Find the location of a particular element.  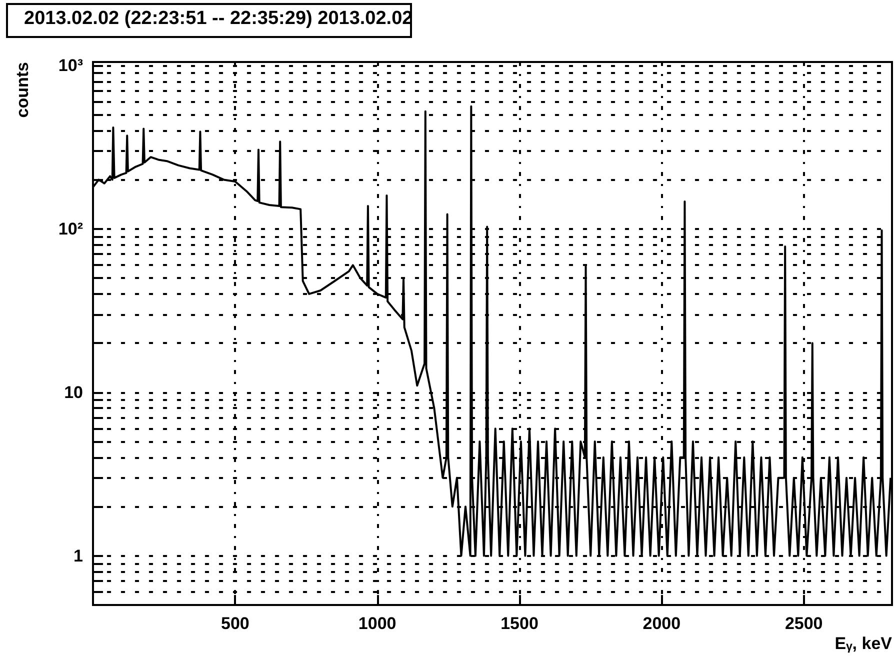

chart-title: 2013.02.02 (22:23:51 -- 22:35:29) 2013.02.02 is located at coordinates (218, 18).